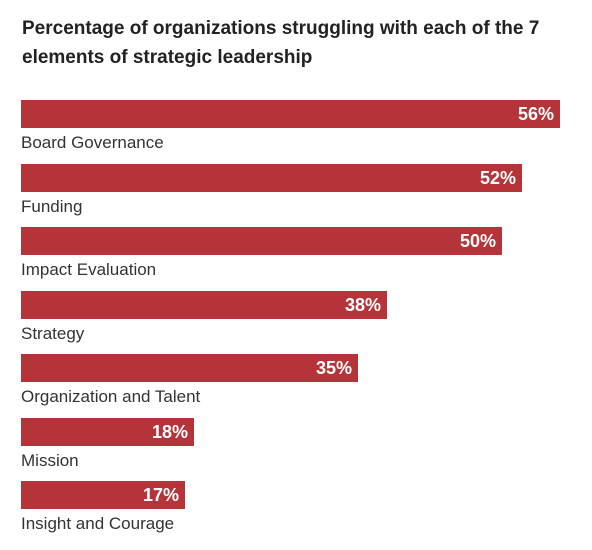 The image size is (592, 550). I want to click on bar-row: 52% Funding, so click(293, 195).